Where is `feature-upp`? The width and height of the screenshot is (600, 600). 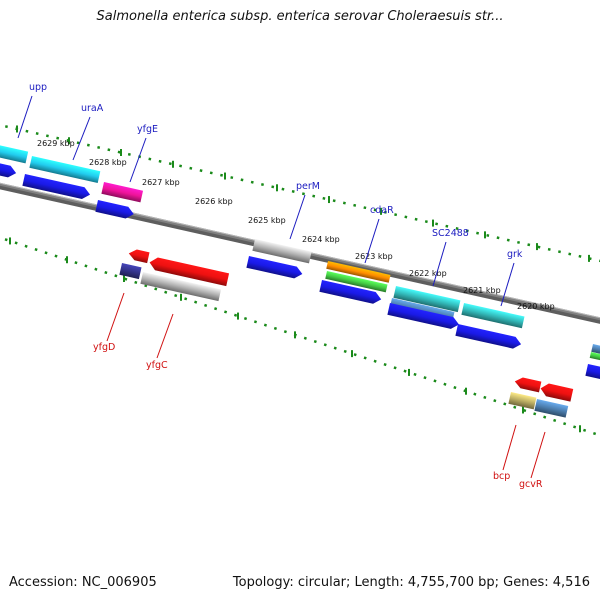 feature-upp is located at coordinates (14, 154).